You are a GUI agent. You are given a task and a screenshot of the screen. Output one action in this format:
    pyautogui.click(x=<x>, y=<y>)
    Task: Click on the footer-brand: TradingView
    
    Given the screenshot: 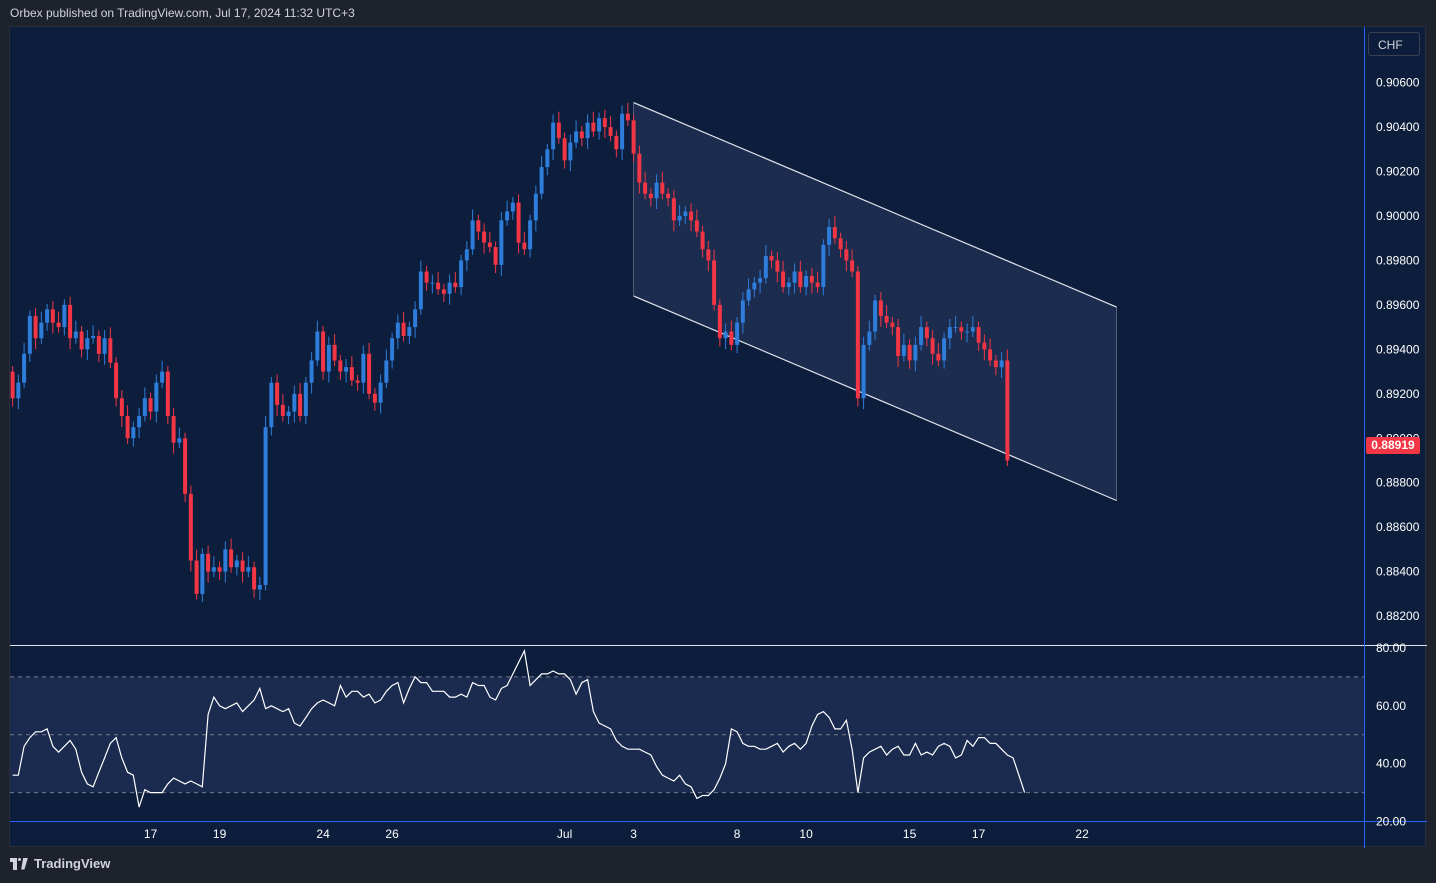 What is the action you would take?
    pyautogui.click(x=60, y=863)
    